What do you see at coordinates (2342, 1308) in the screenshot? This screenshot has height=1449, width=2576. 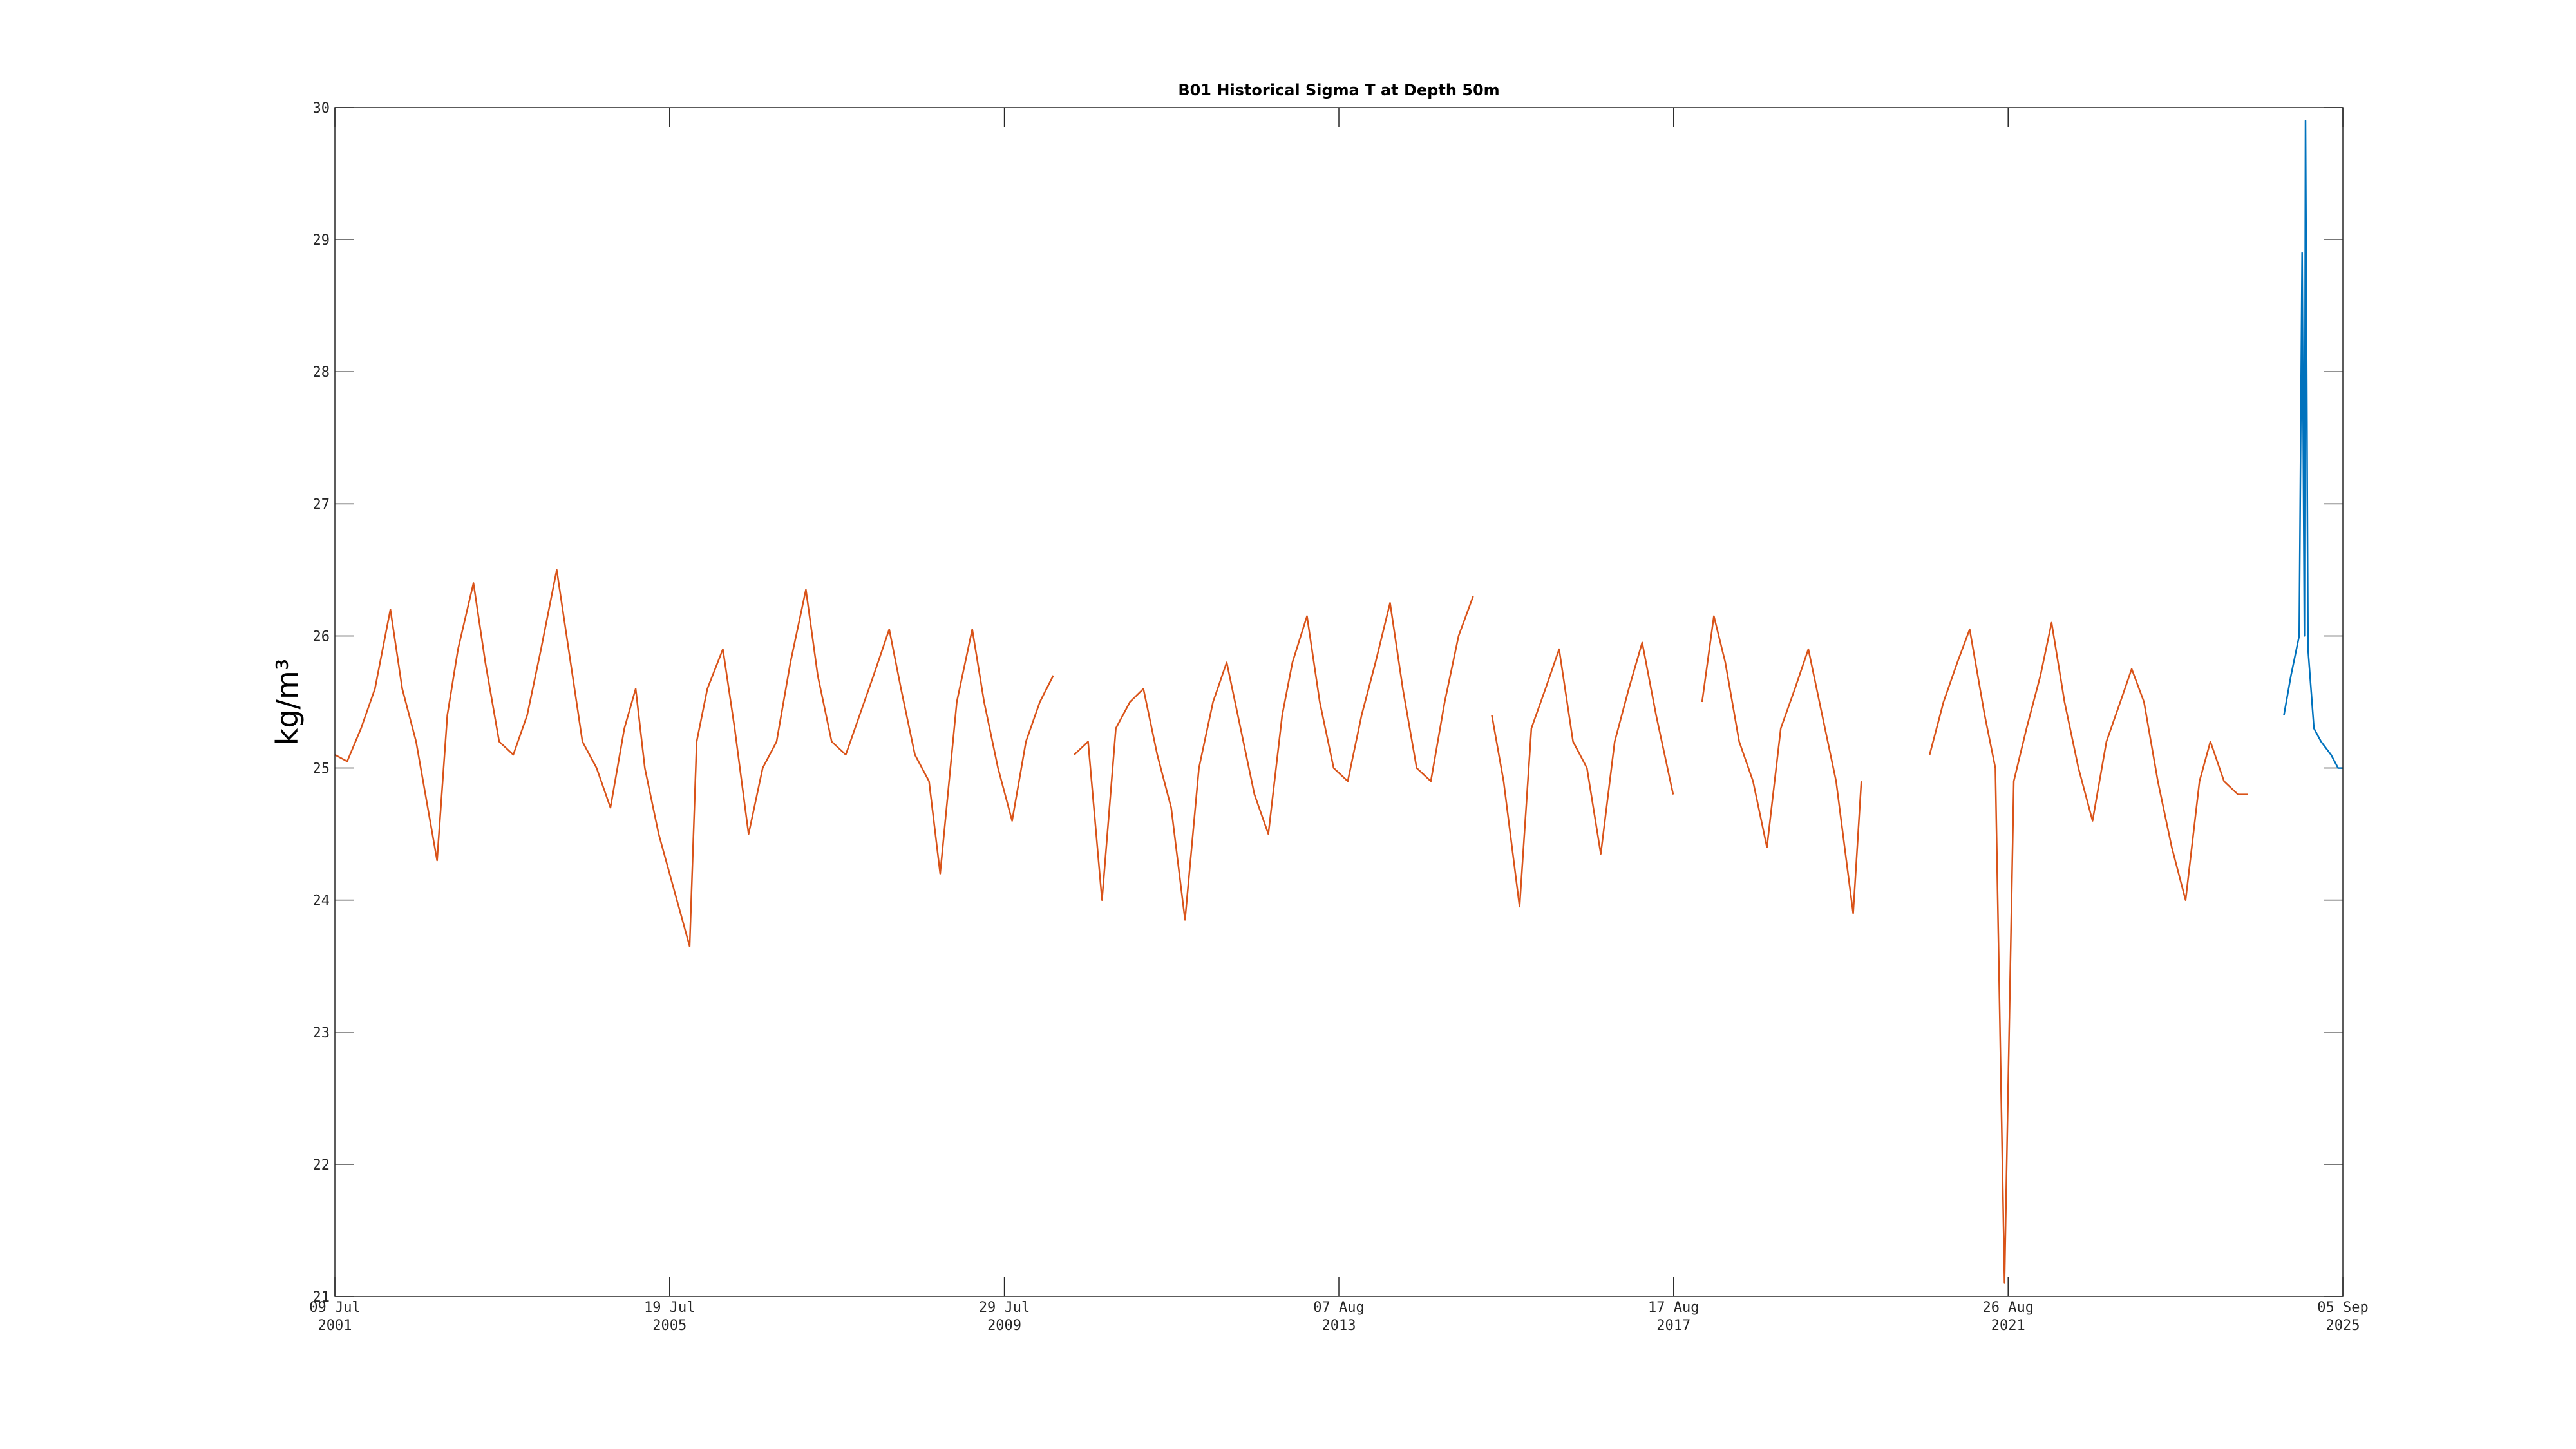 I see `x-tick-label: 05 Sep` at bounding box center [2342, 1308].